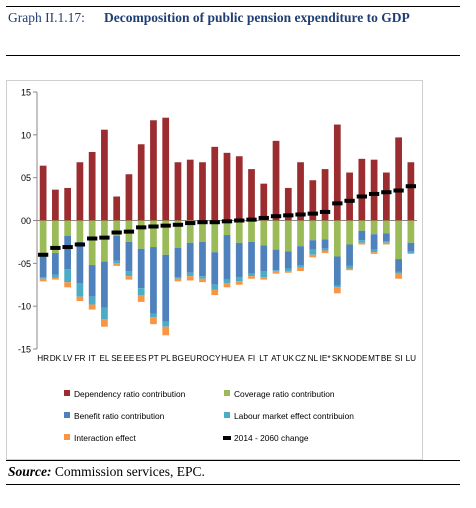 The height and width of the screenshot is (508, 476). Describe the element at coordinates (104, 358) in the screenshot. I see `x-tick-label: EL` at that location.